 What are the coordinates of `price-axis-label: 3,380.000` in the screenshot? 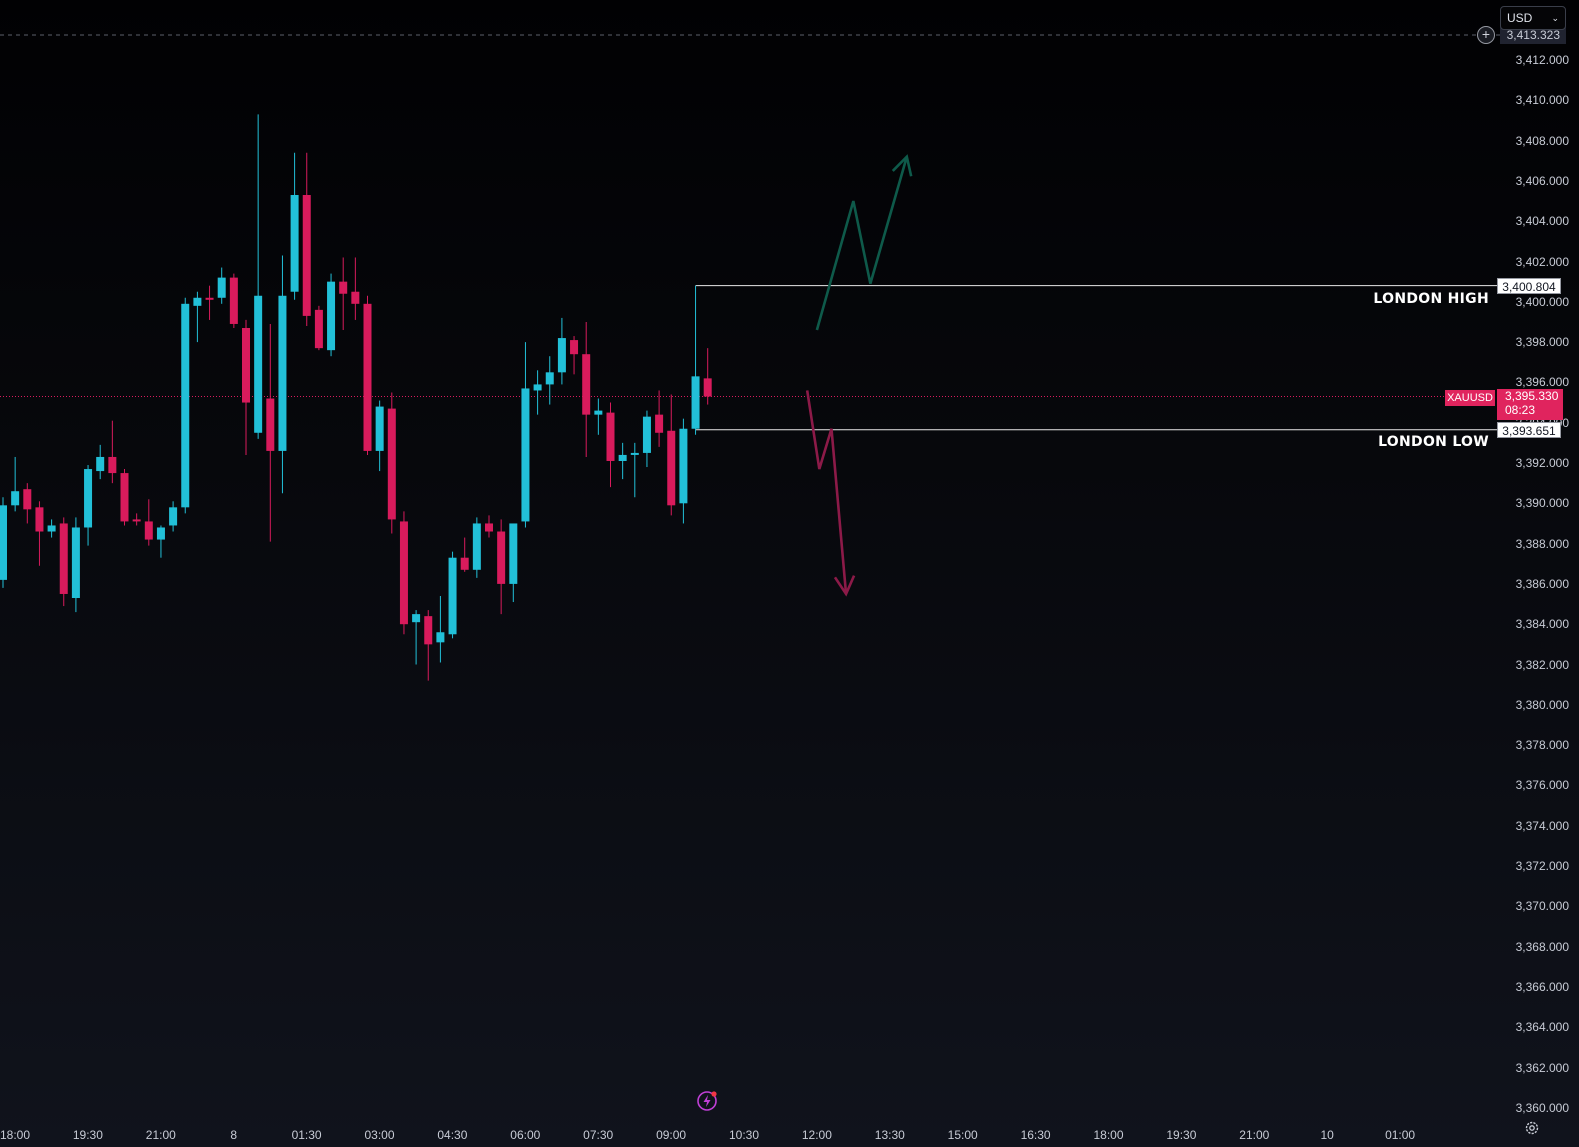 It's located at (1542, 704).